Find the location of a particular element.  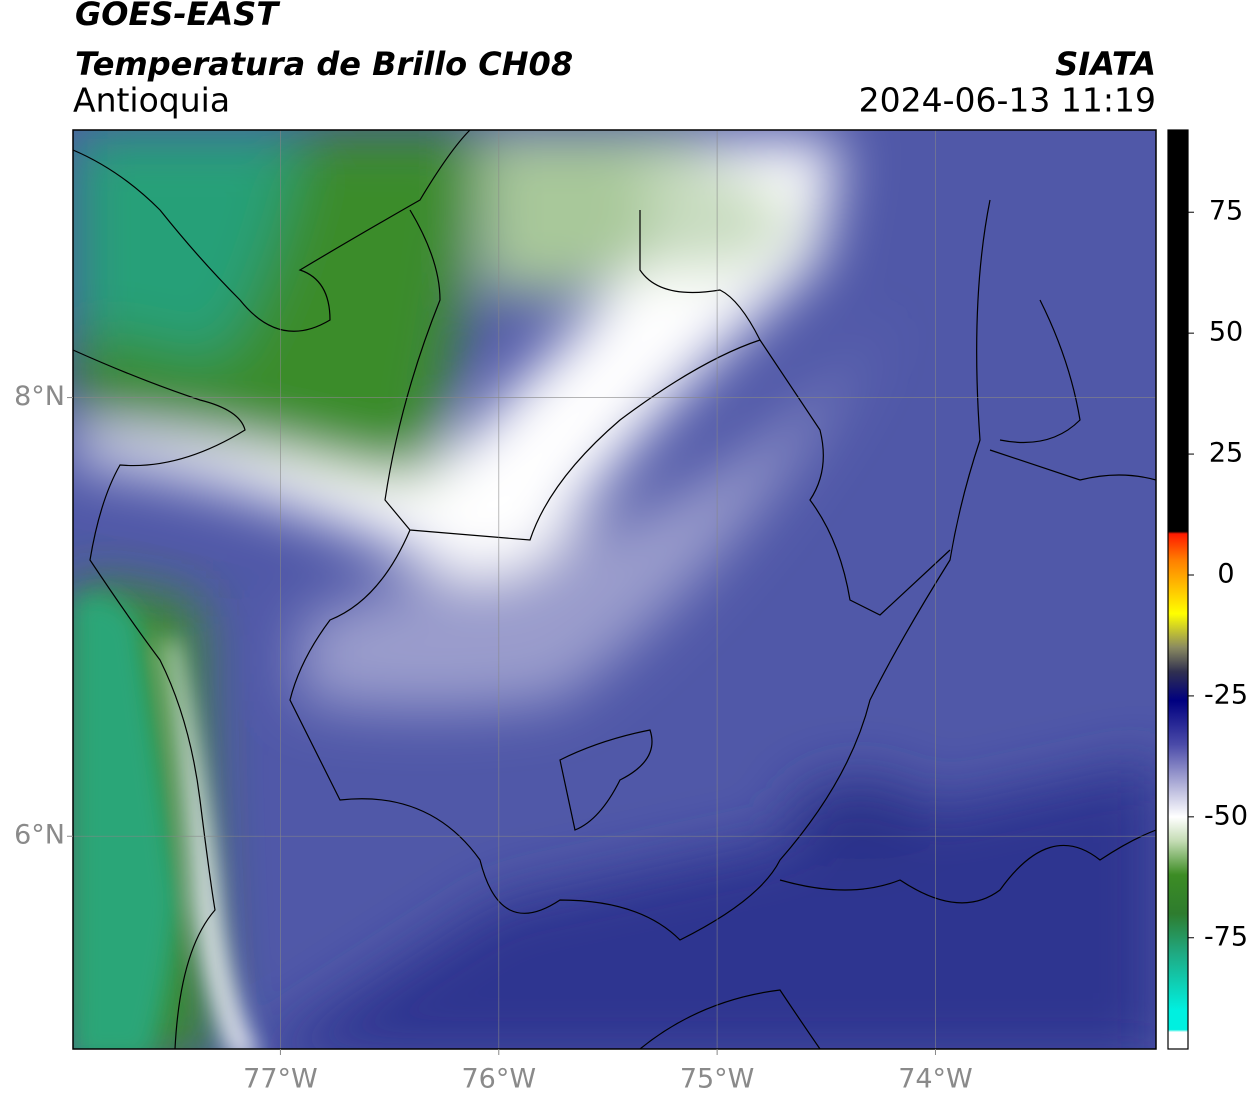

colorbar is located at coordinates (1178, 589).